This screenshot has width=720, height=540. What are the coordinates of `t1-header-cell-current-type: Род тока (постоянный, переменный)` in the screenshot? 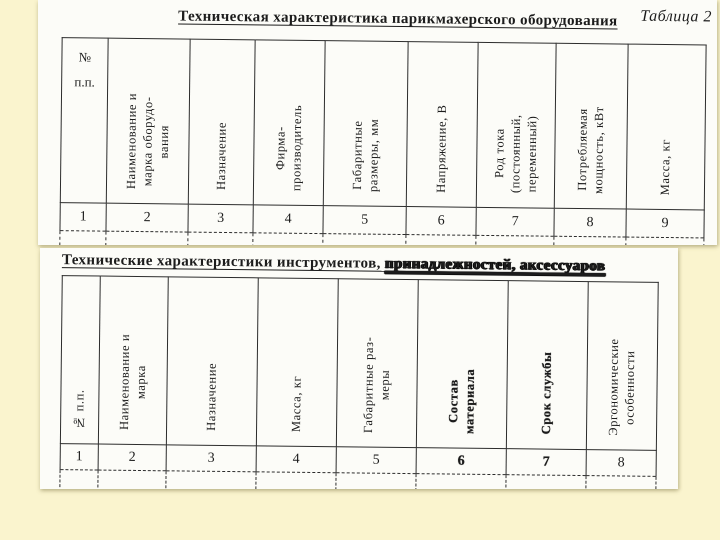 It's located at (516, 125).